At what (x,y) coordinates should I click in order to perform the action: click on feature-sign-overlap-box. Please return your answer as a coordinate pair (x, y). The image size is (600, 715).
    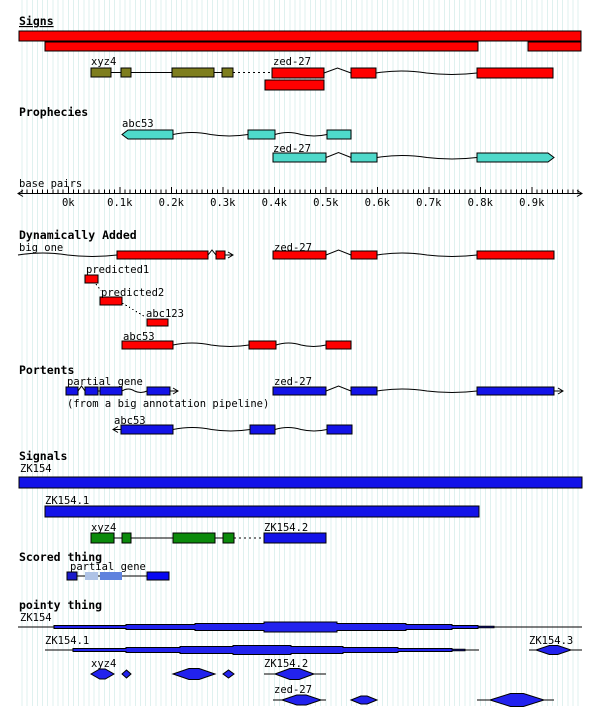
    Looking at the image, I should click on (294, 85).